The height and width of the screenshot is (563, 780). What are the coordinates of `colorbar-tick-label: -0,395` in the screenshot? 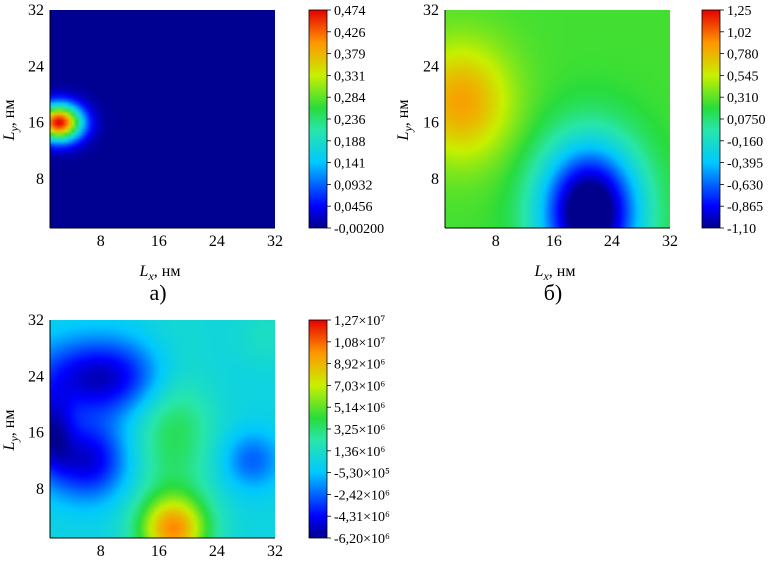 It's located at (745, 164).